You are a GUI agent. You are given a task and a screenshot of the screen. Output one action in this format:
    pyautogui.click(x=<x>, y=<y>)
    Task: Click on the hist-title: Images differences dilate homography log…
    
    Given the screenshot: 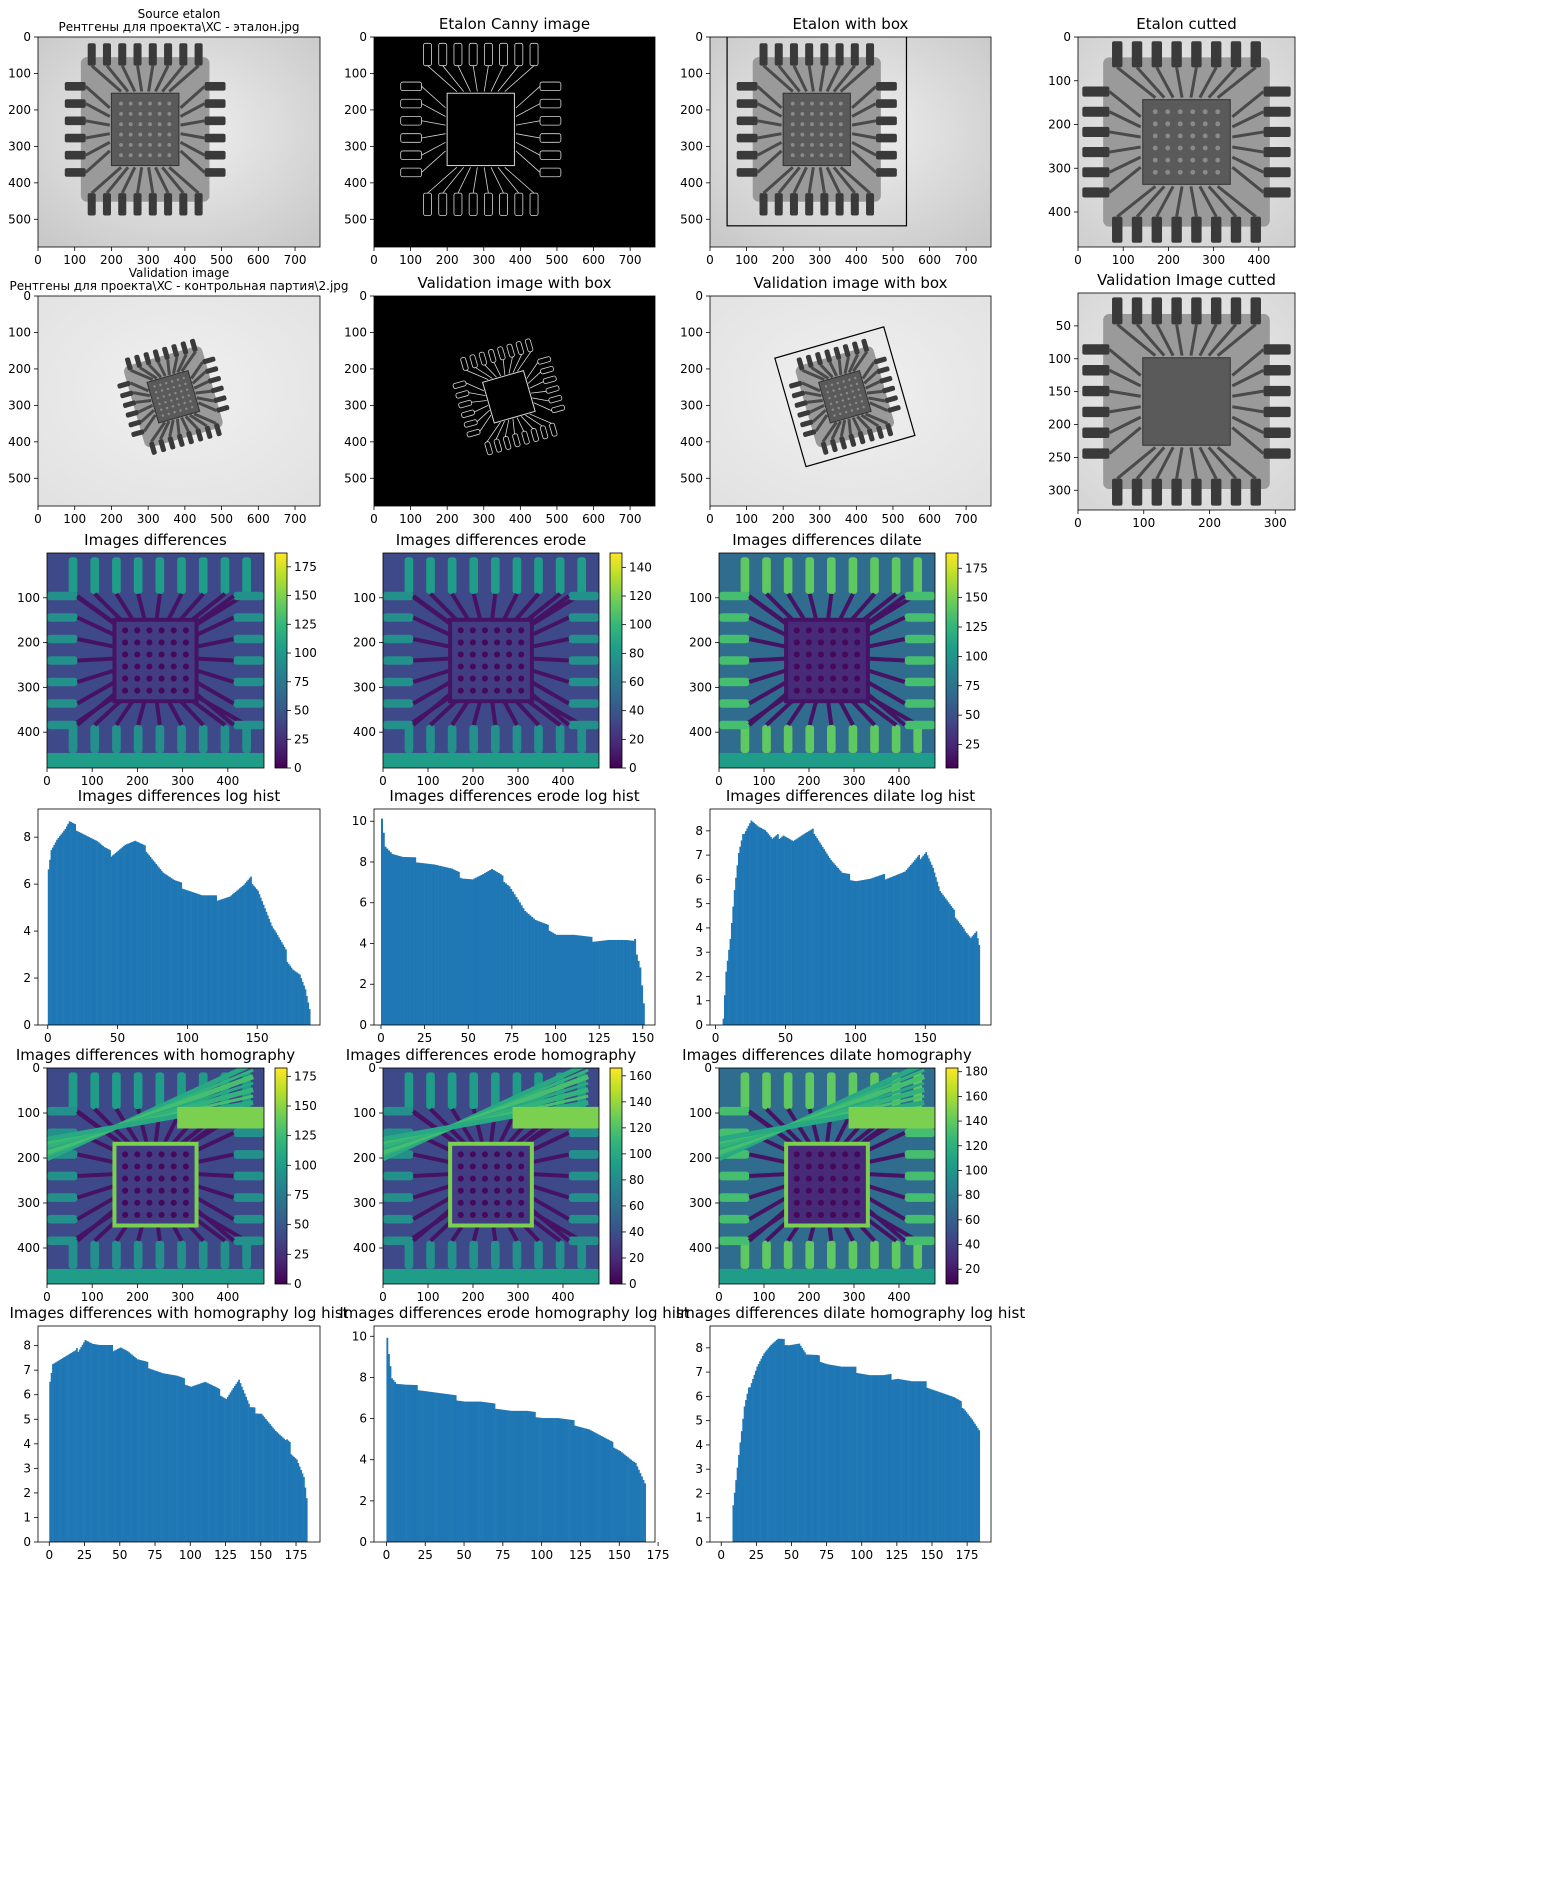 What is the action you would take?
    pyautogui.click(x=851, y=1313)
    